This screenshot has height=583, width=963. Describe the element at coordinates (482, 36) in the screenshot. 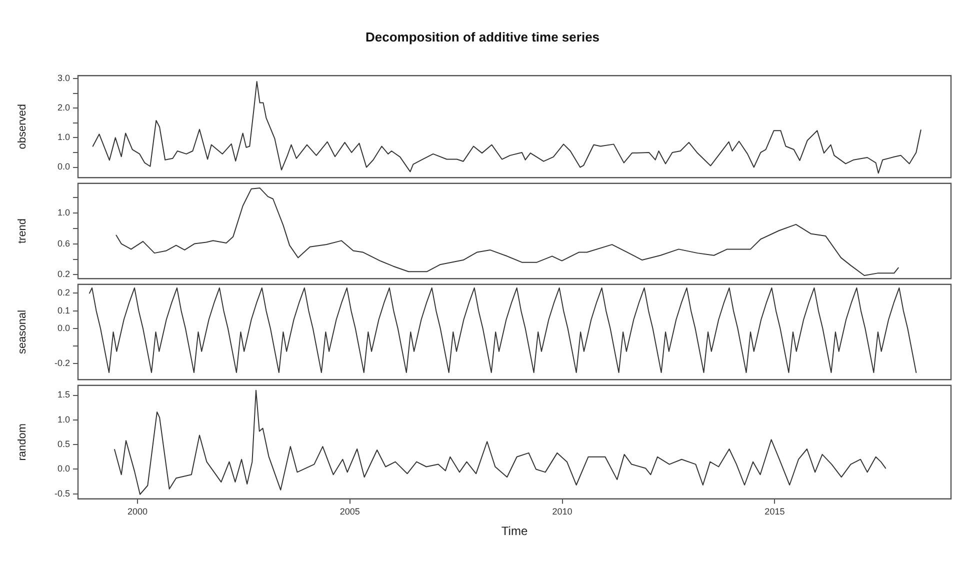

I see `chart-title: Decomposition of additive time series` at that location.